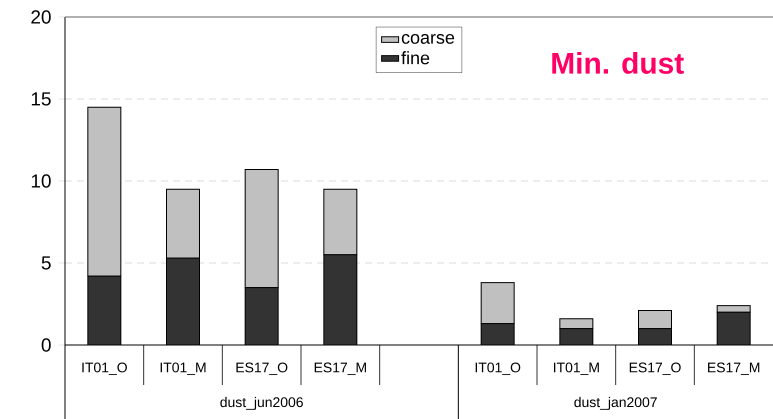 The image size is (773, 419). What do you see at coordinates (261, 403) in the screenshot?
I see `text: dust_jun2006` at bounding box center [261, 403].